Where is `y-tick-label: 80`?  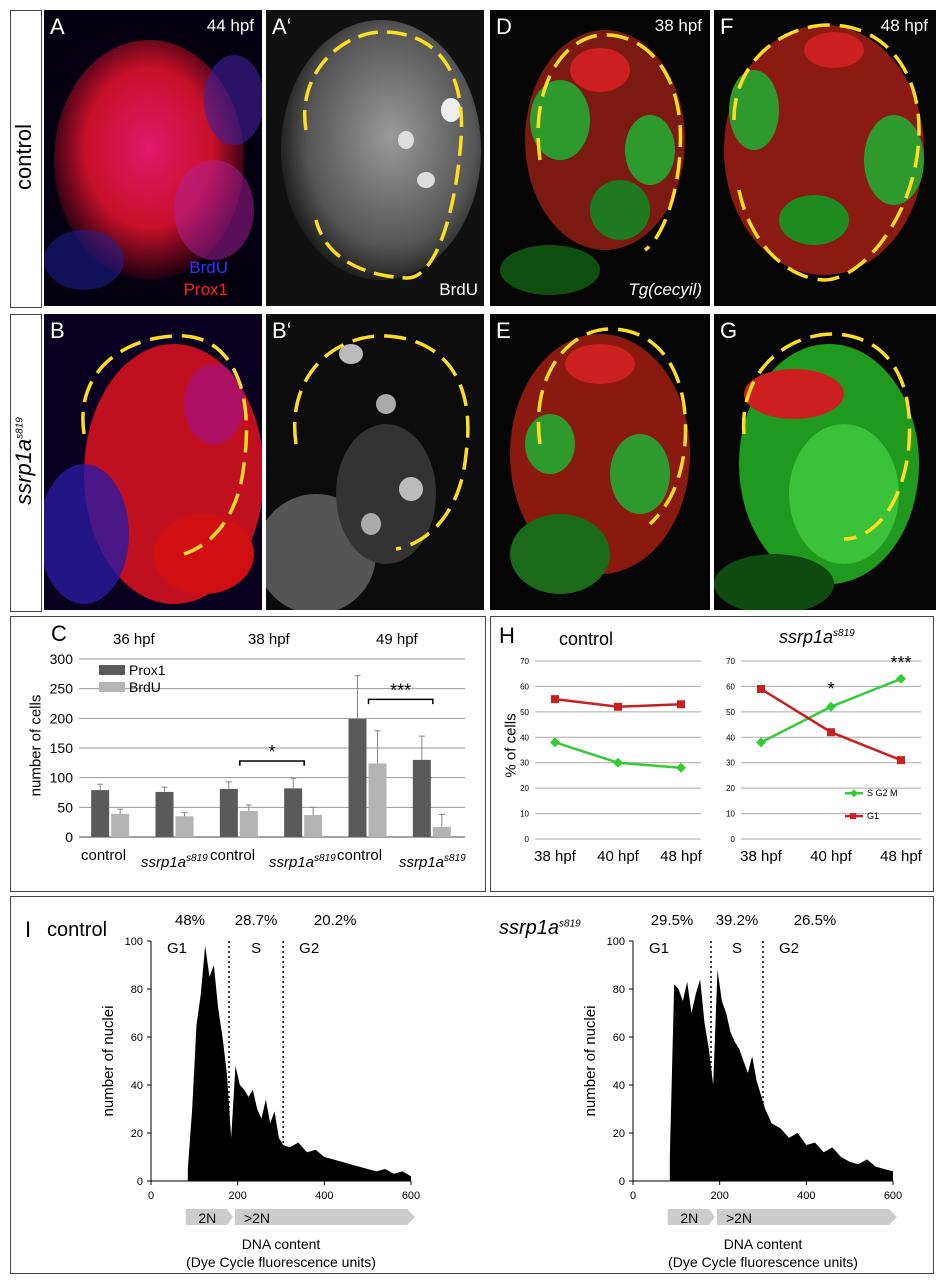 y-tick-label: 80 is located at coordinates (137, 990).